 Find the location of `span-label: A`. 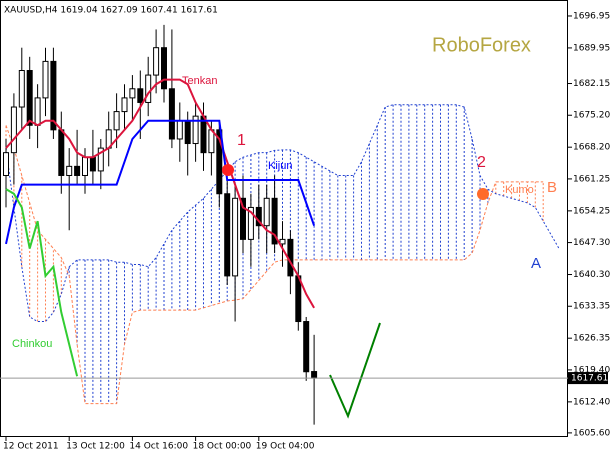

span-label: A is located at coordinates (536, 263).